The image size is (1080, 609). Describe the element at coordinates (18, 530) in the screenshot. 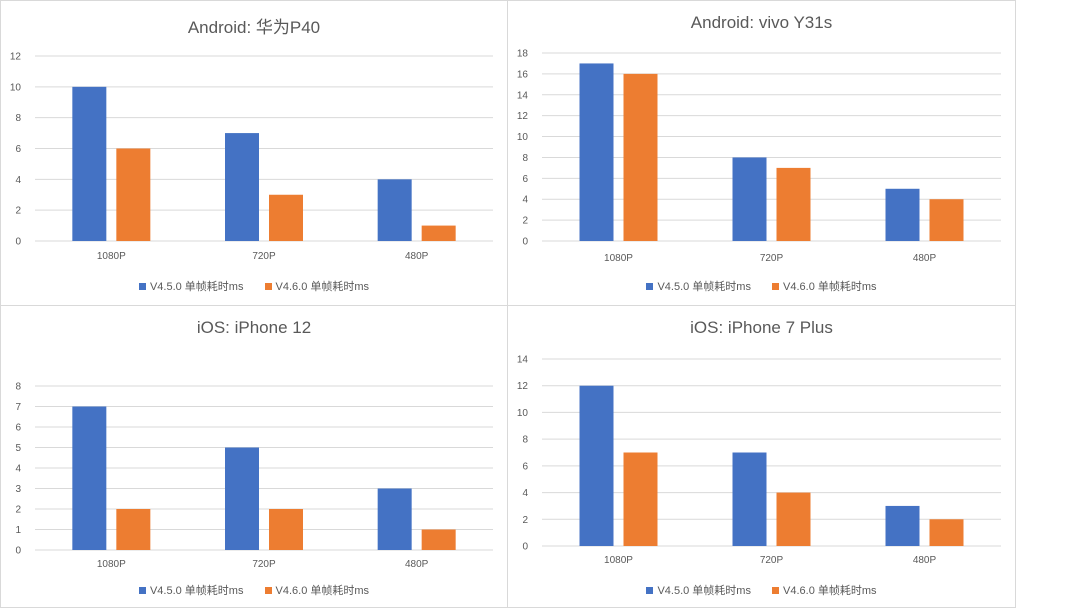

I see `y-tick-label: 1` at that location.